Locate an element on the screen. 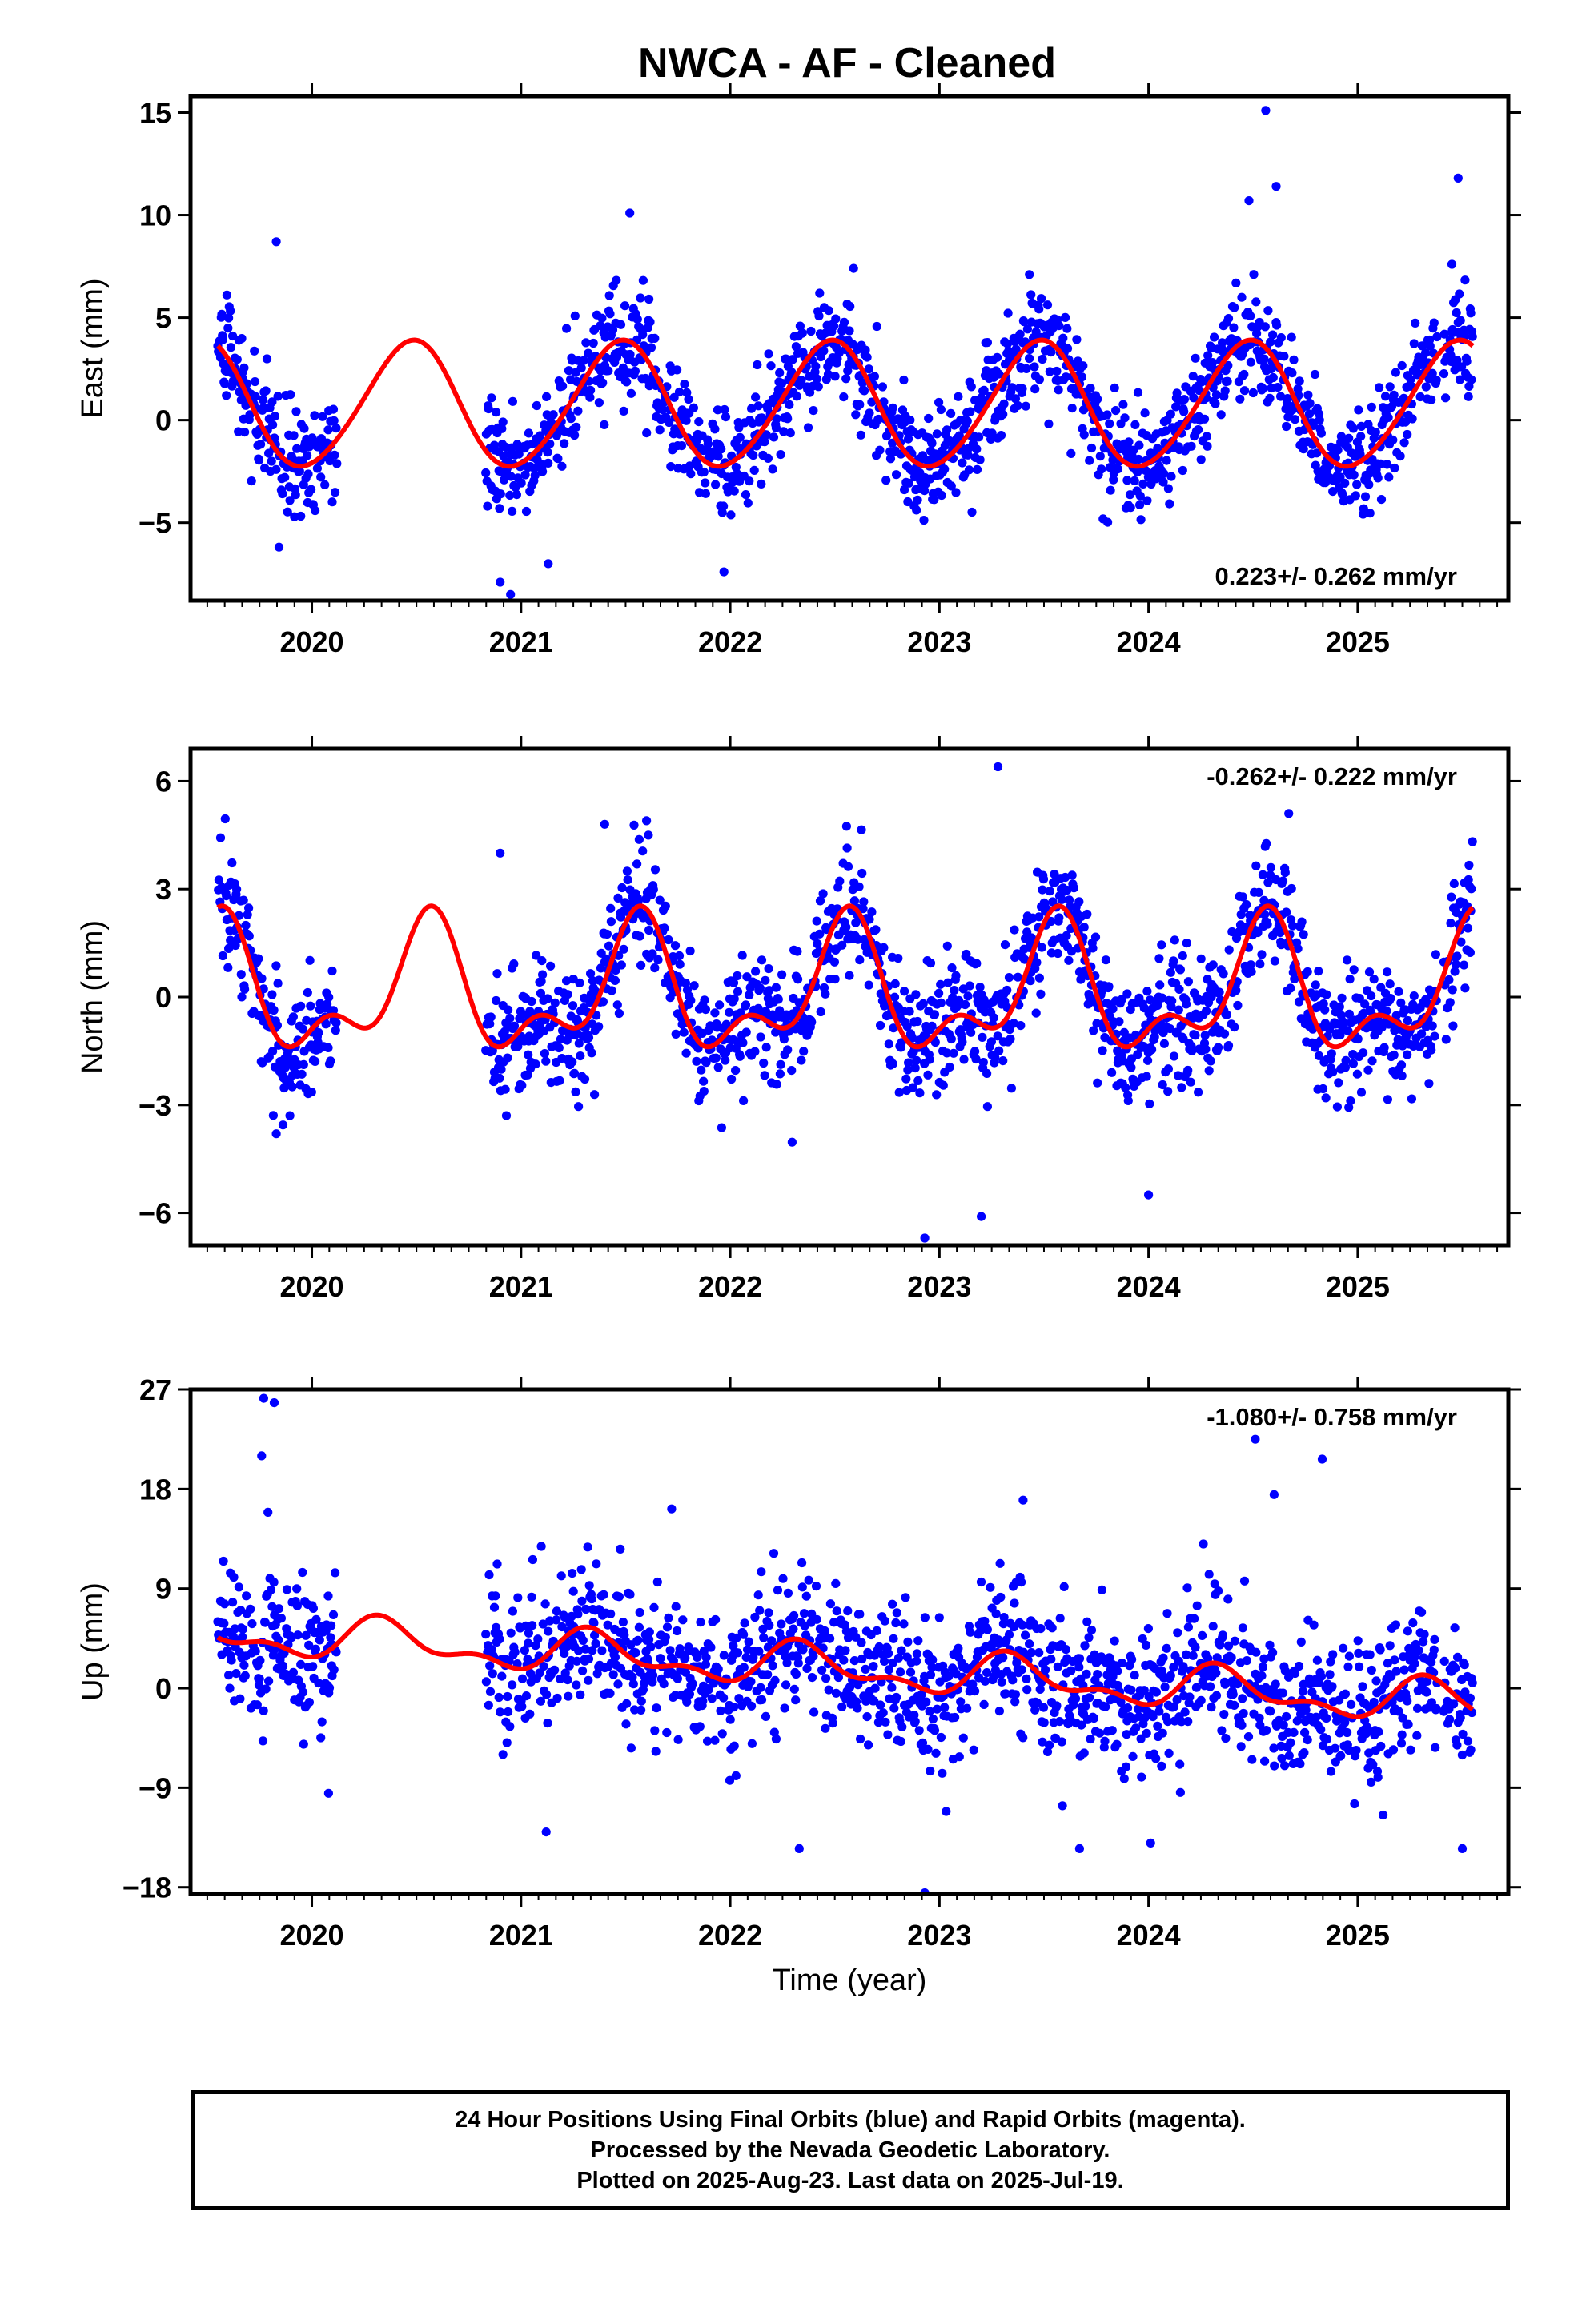  up-outlier-point is located at coordinates (263, 1398).